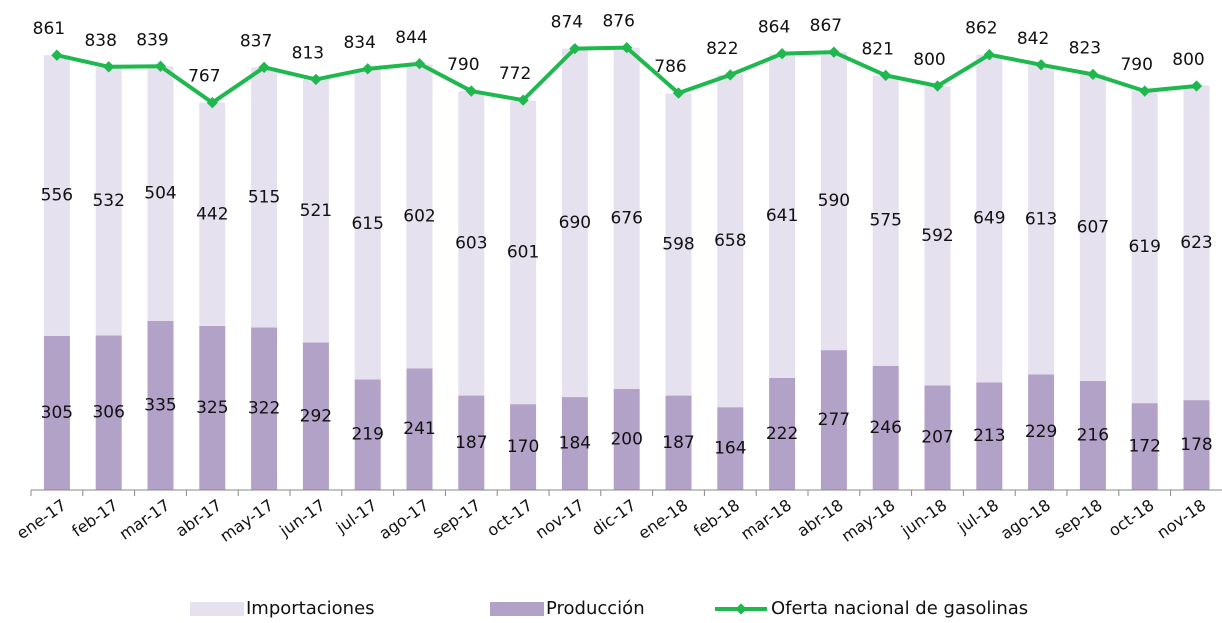 This screenshot has width=1222, height=623. What do you see at coordinates (820, 517) in the screenshot?
I see `x-tick-label: abr-18` at bounding box center [820, 517].